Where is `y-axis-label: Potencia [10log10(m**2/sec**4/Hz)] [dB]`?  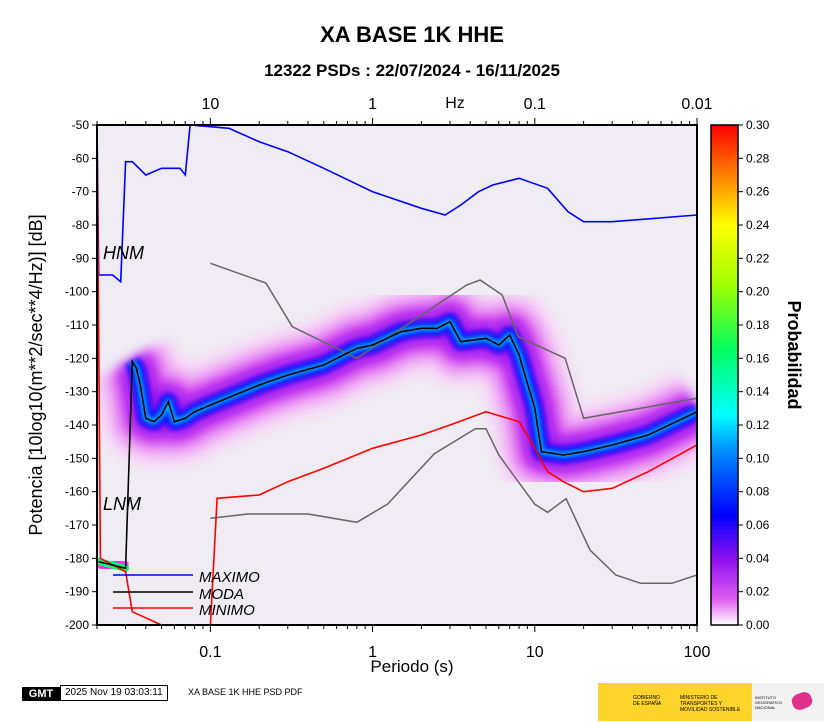 y-axis-label: Potencia [10log10(m**2/sec**4/Hz)] [dB] is located at coordinates (36, 374).